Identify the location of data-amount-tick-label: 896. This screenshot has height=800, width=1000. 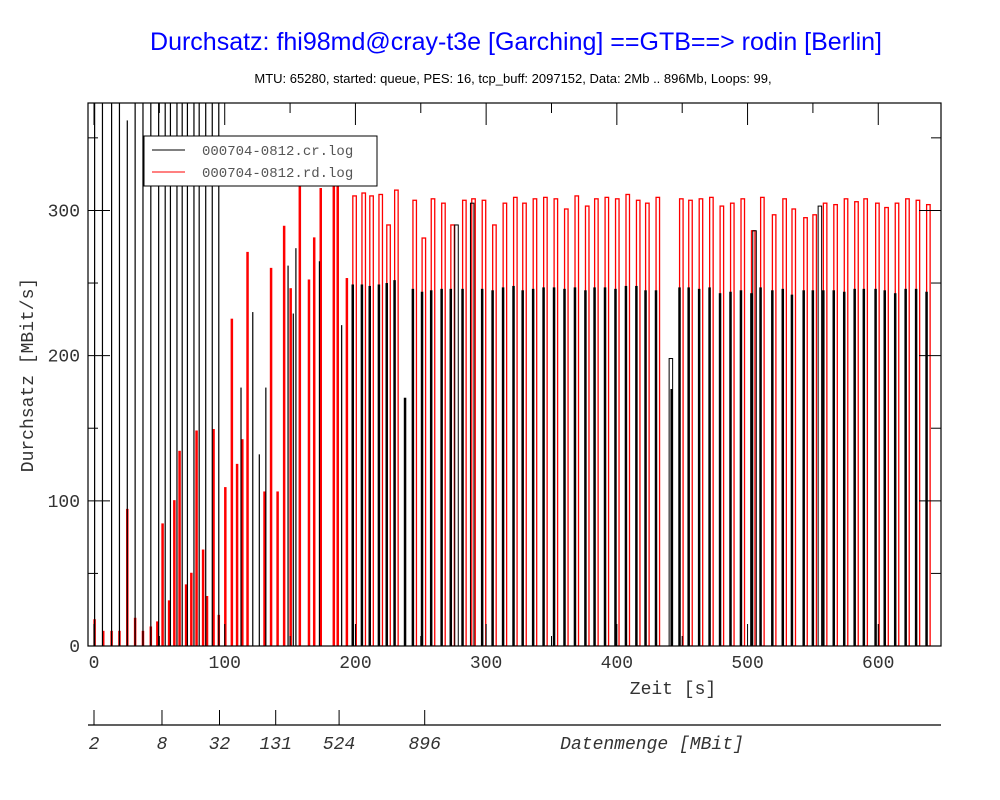
(425, 745).